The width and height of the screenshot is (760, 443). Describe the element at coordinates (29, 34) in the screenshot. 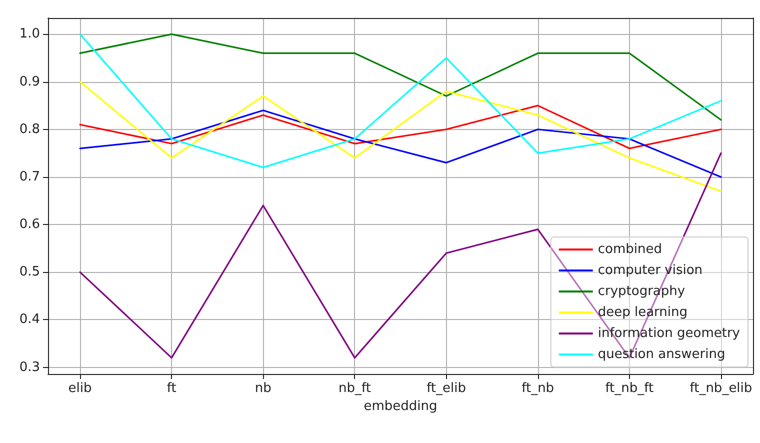

I see `y-tick-label: 1.0` at that location.